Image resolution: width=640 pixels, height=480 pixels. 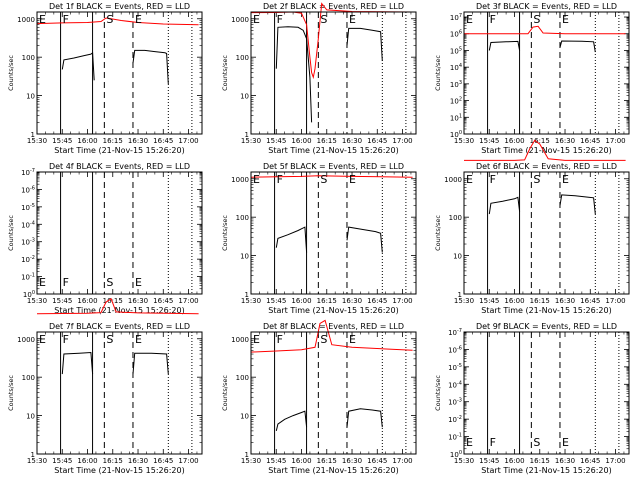 What do you see at coordinates (119, 233) in the screenshot?
I see `plot-frame` at bounding box center [119, 233].